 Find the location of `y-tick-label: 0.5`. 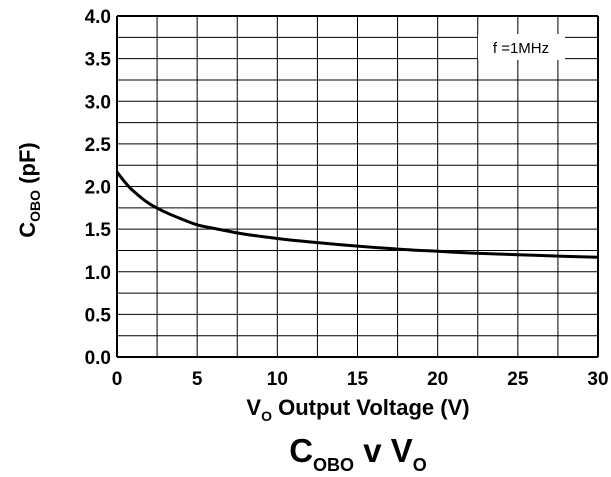

y-tick-label: 0.5 is located at coordinates (98, 315).